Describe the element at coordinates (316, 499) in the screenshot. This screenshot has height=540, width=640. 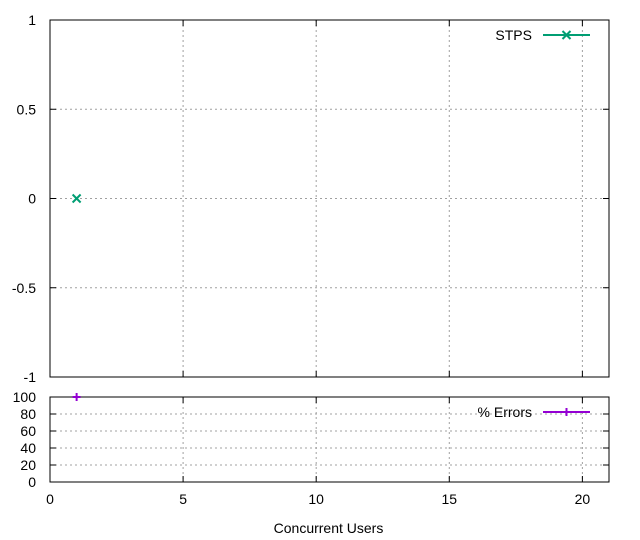
I see `x-tick-label: 10` at that location.